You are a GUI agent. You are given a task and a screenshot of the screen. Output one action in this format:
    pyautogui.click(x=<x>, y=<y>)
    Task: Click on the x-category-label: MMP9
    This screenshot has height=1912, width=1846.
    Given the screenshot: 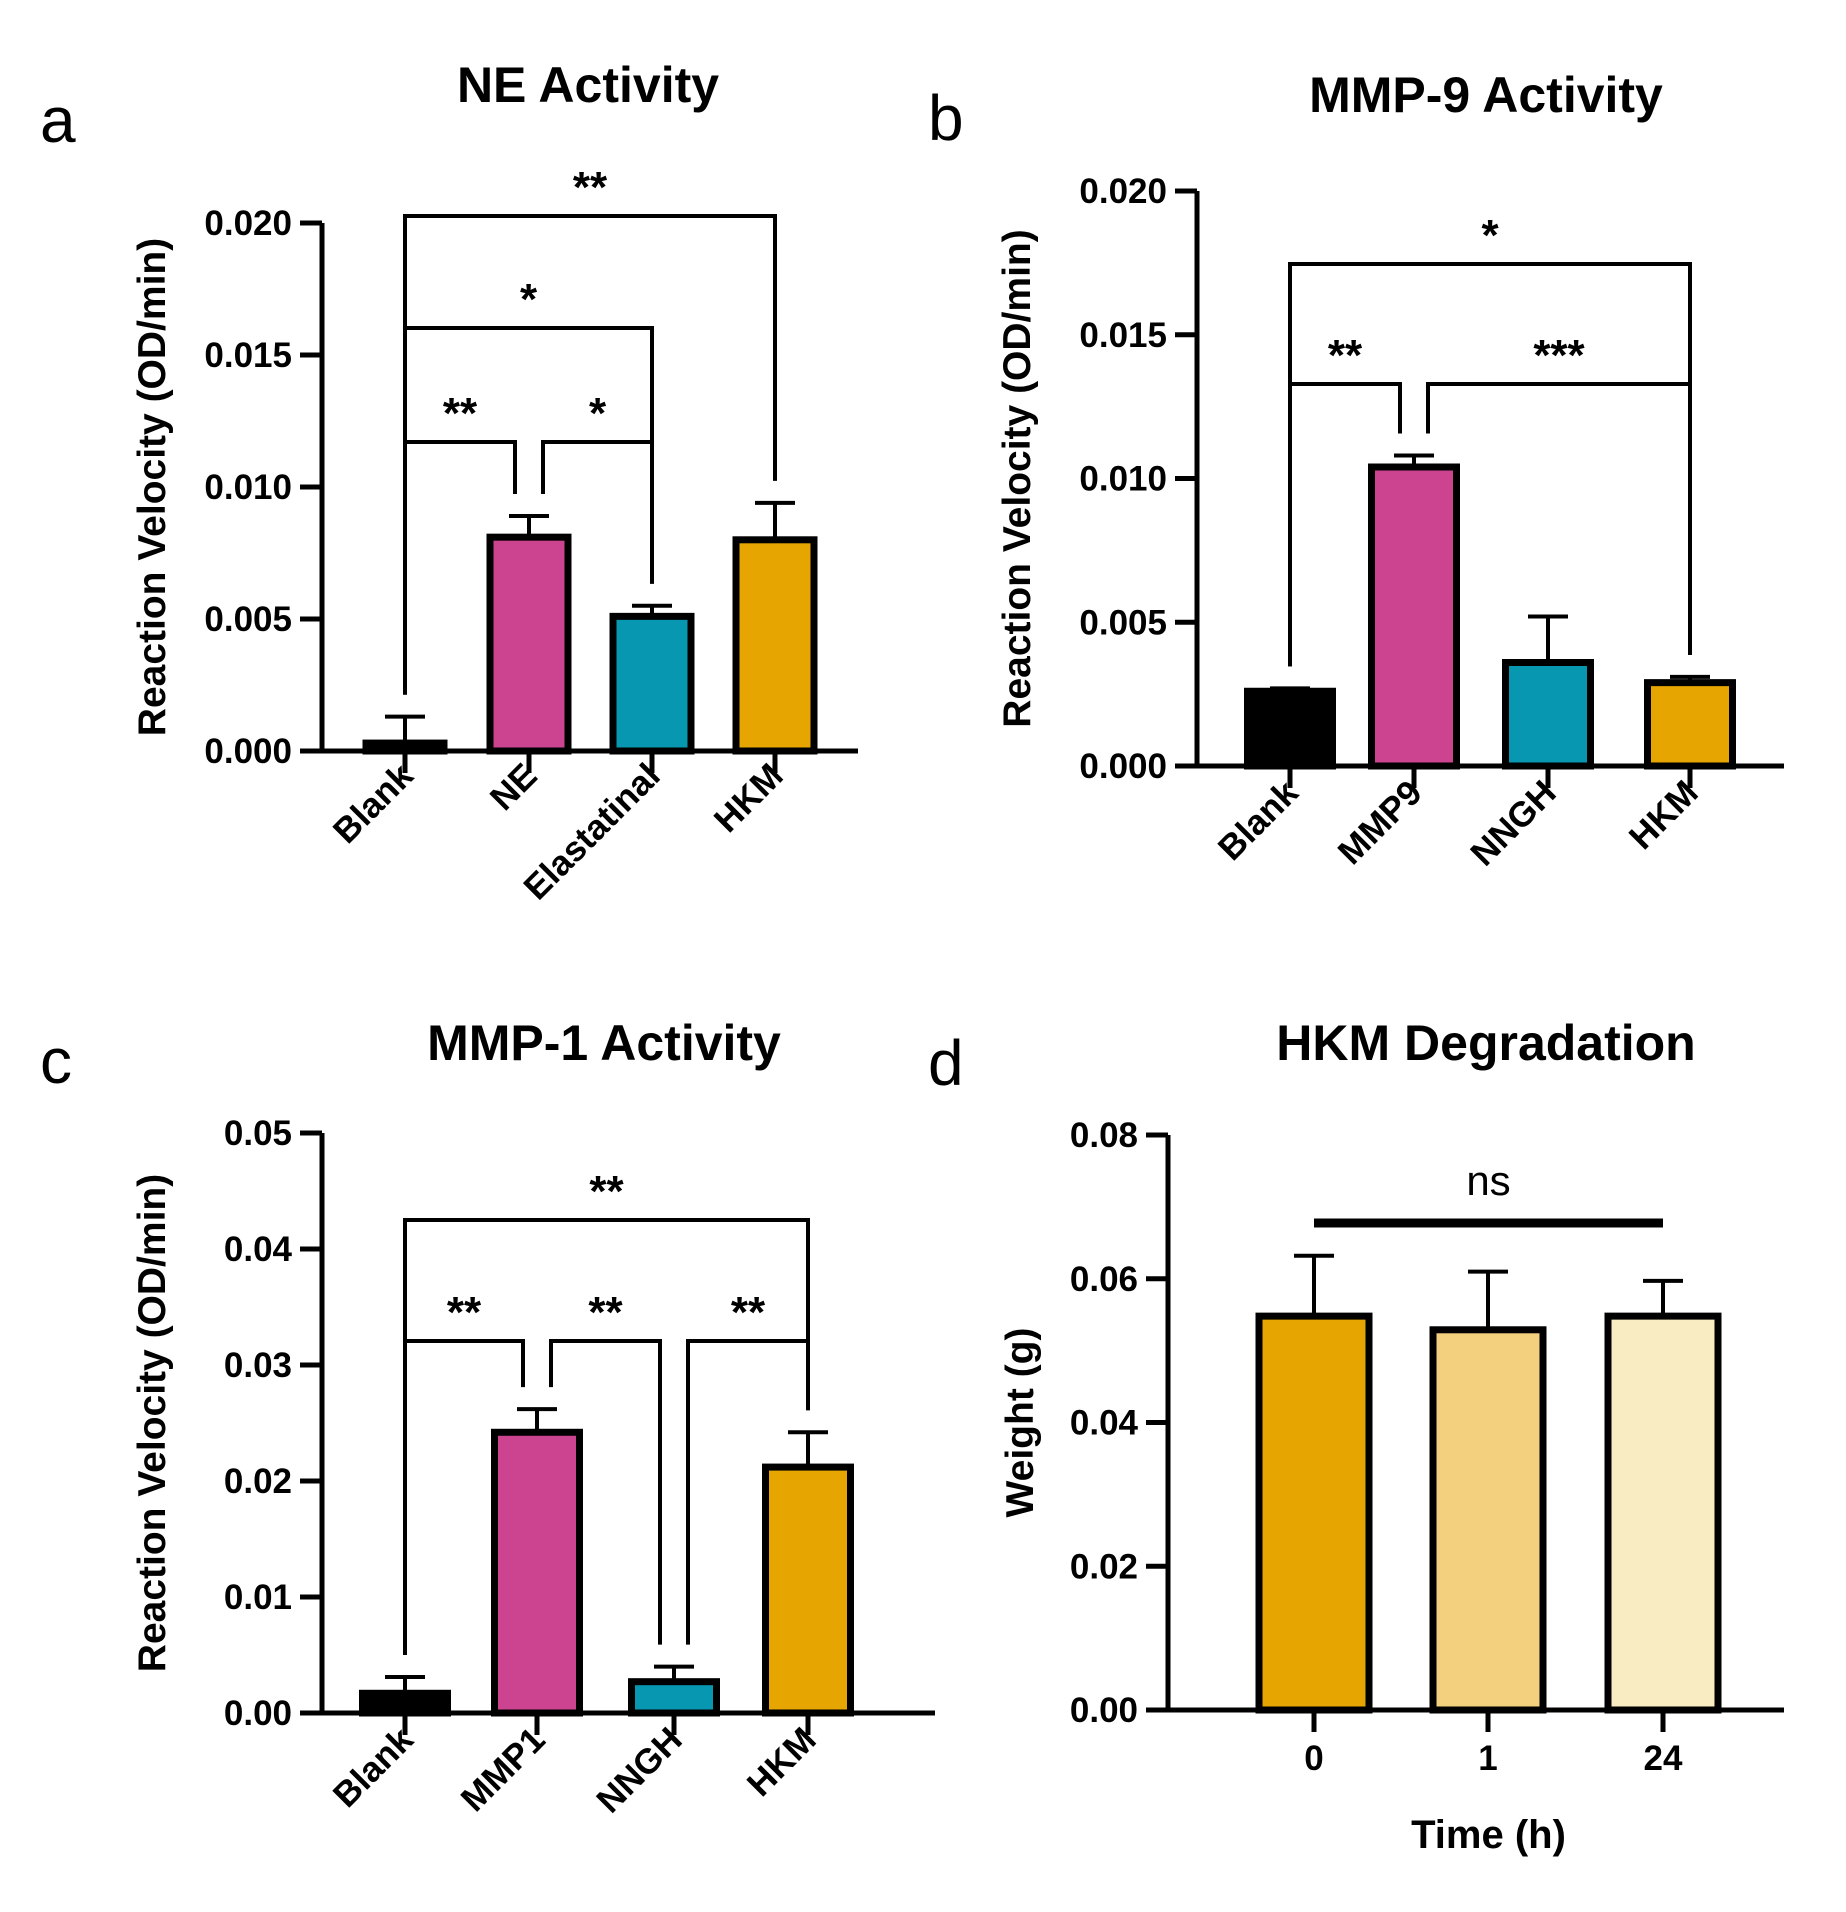 What is the action you would take?
    pyautogui.click(x=1380, y=822)
    